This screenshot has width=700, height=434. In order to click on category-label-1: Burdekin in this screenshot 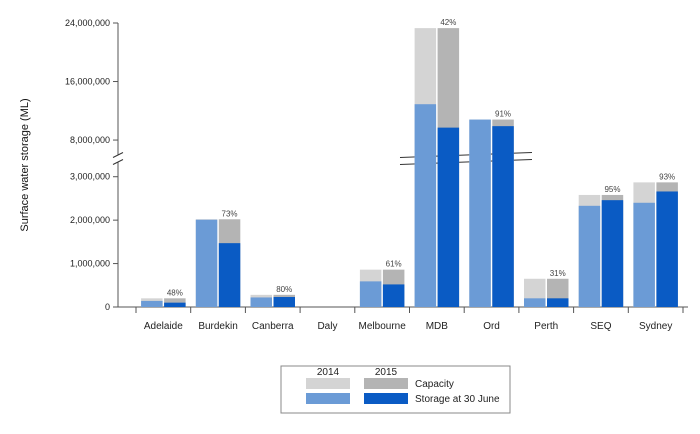, I will do `click(217, 326)`.